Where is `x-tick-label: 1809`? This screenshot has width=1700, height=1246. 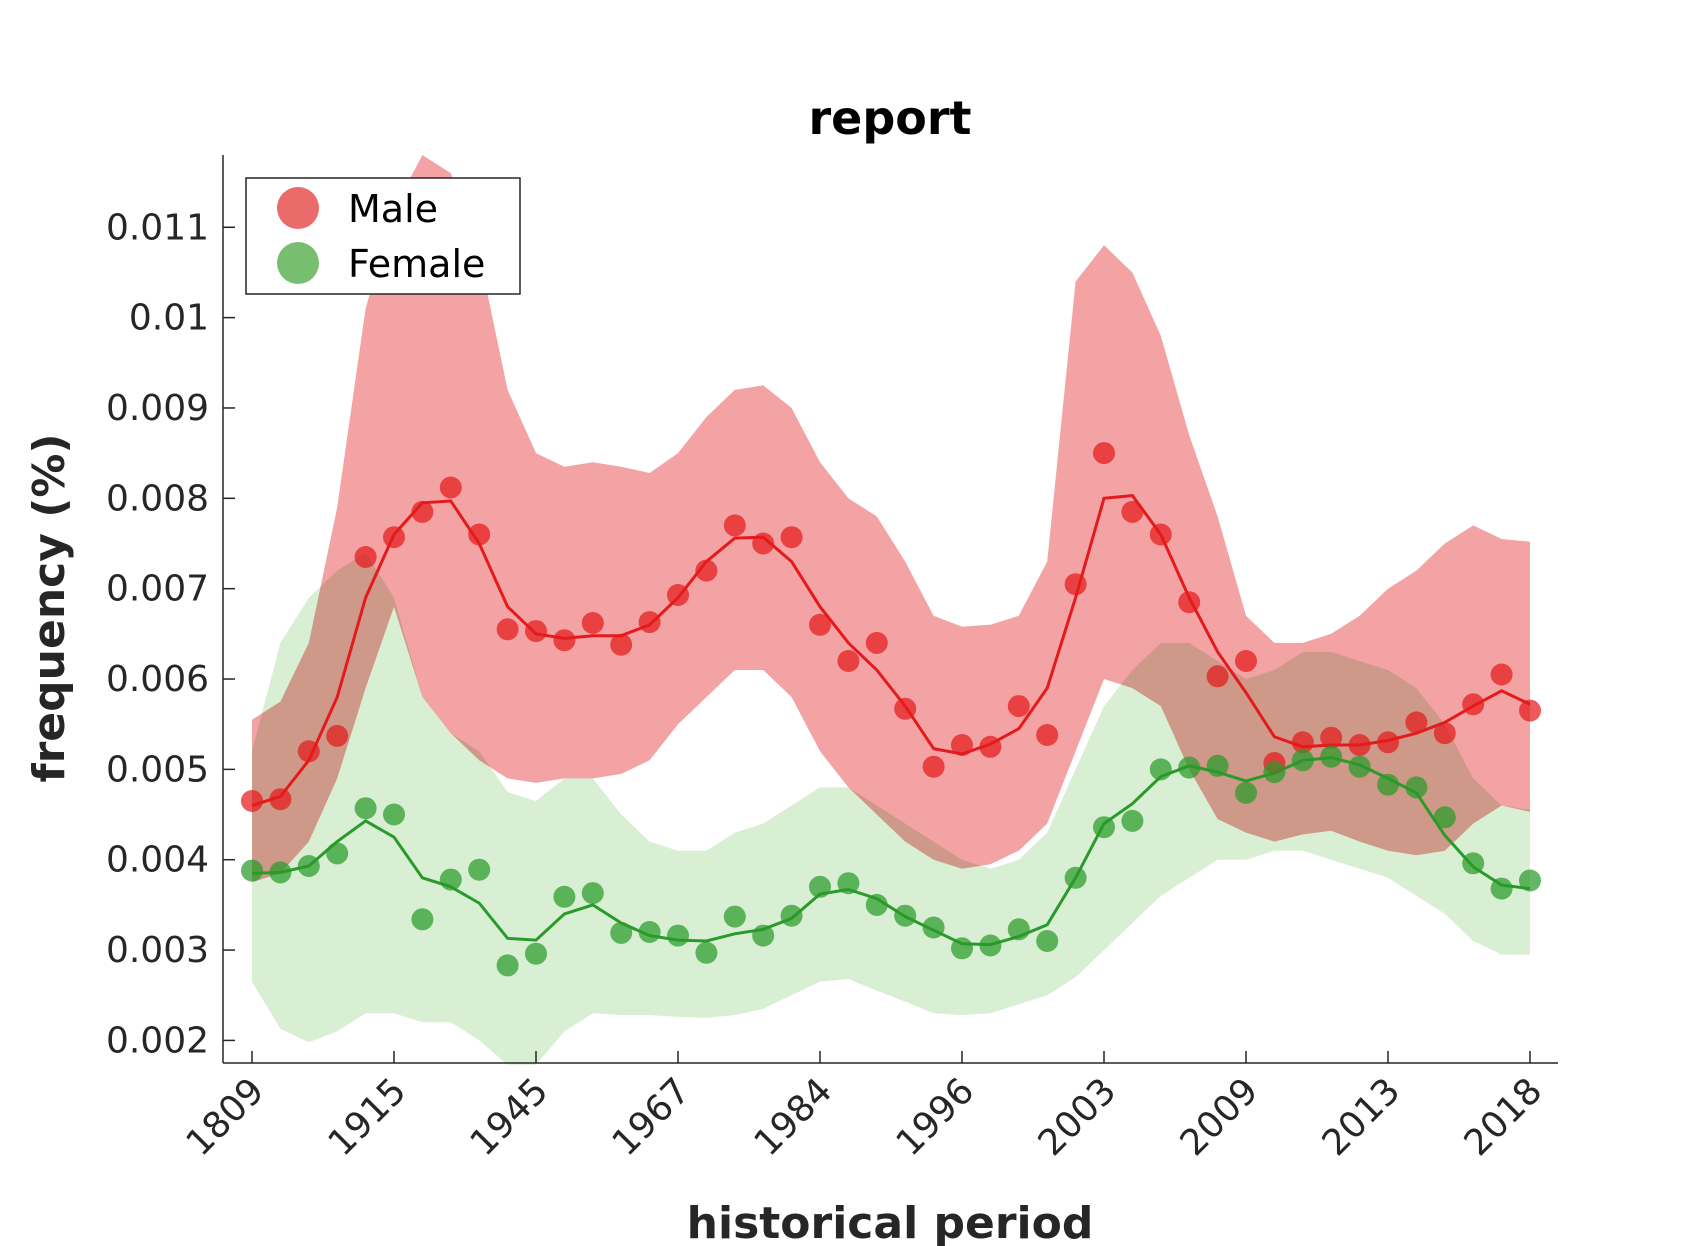 x-tick-label: 1809 is located at coordinates (226, 1117).